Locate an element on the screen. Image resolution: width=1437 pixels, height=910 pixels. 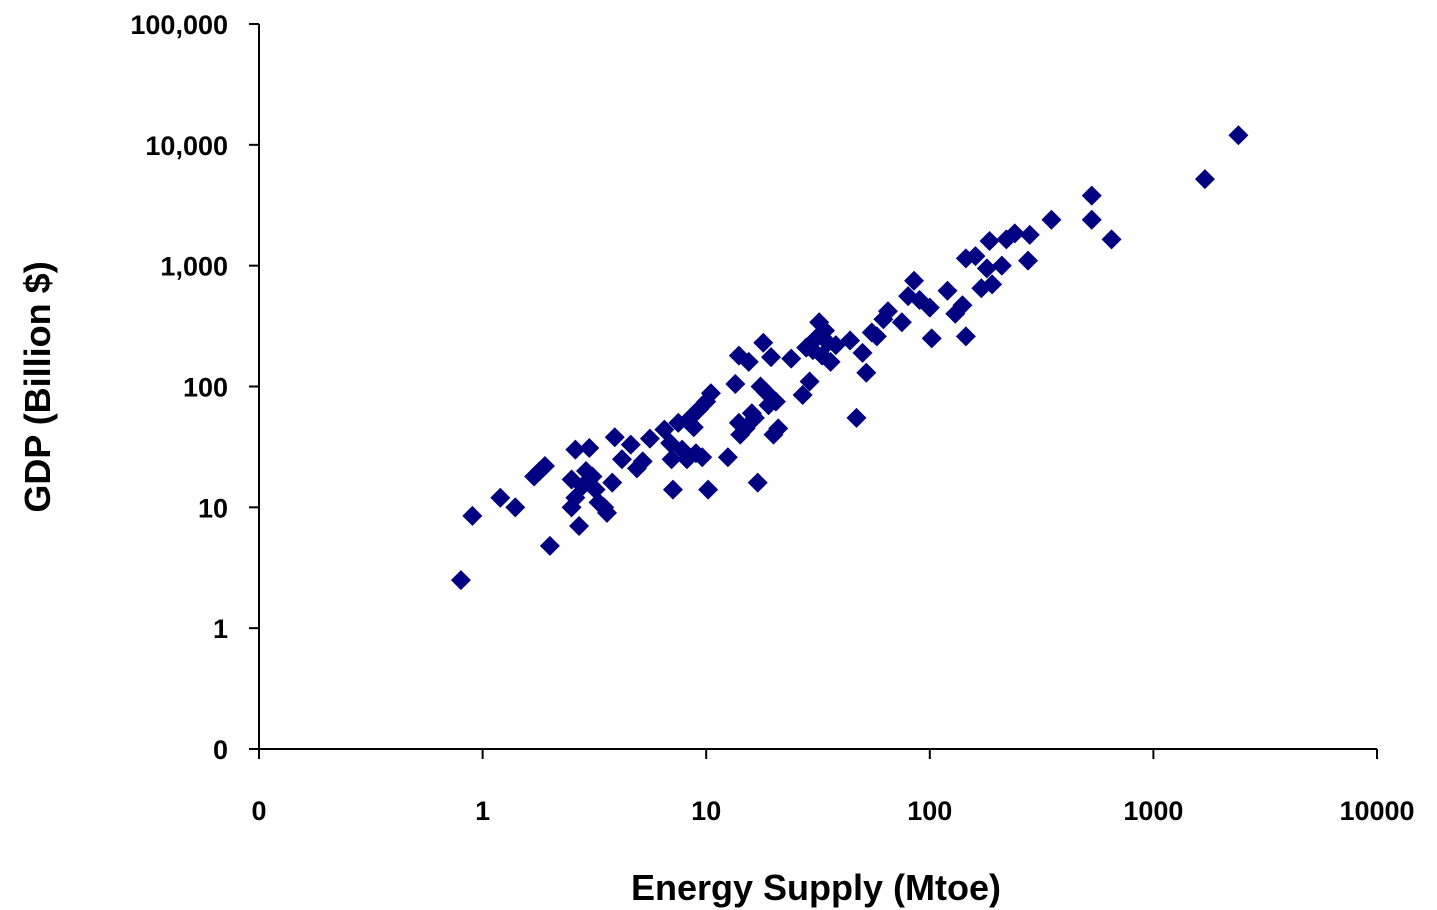
y-tick-label: 100,000 is located at coordinates (179, 25).